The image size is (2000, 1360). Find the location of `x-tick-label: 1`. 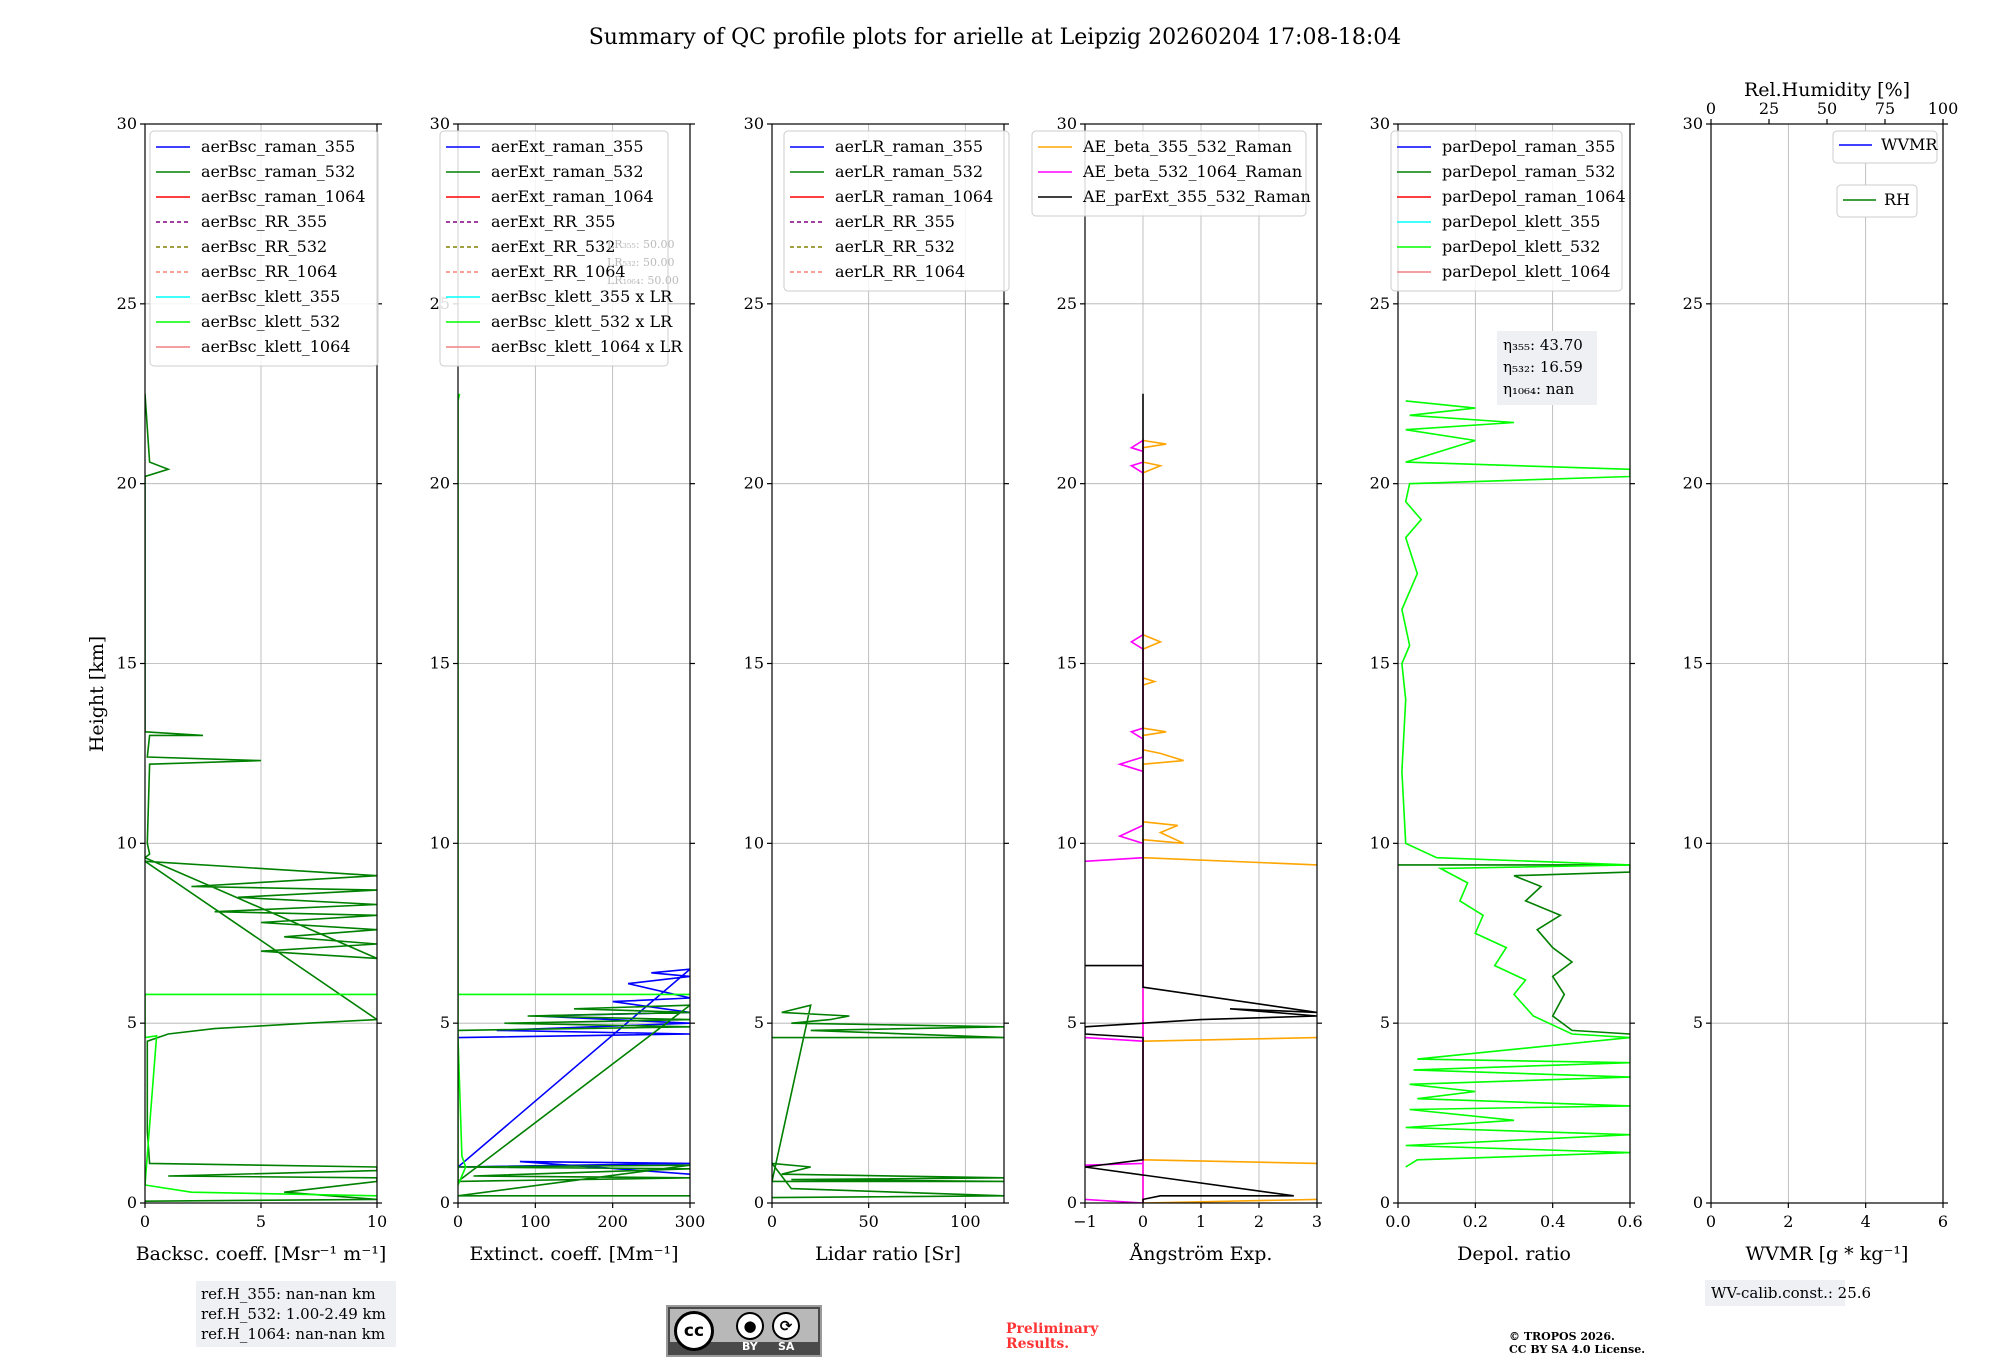

x-tick-label: 1 is located at coordinates (1201, 1221).